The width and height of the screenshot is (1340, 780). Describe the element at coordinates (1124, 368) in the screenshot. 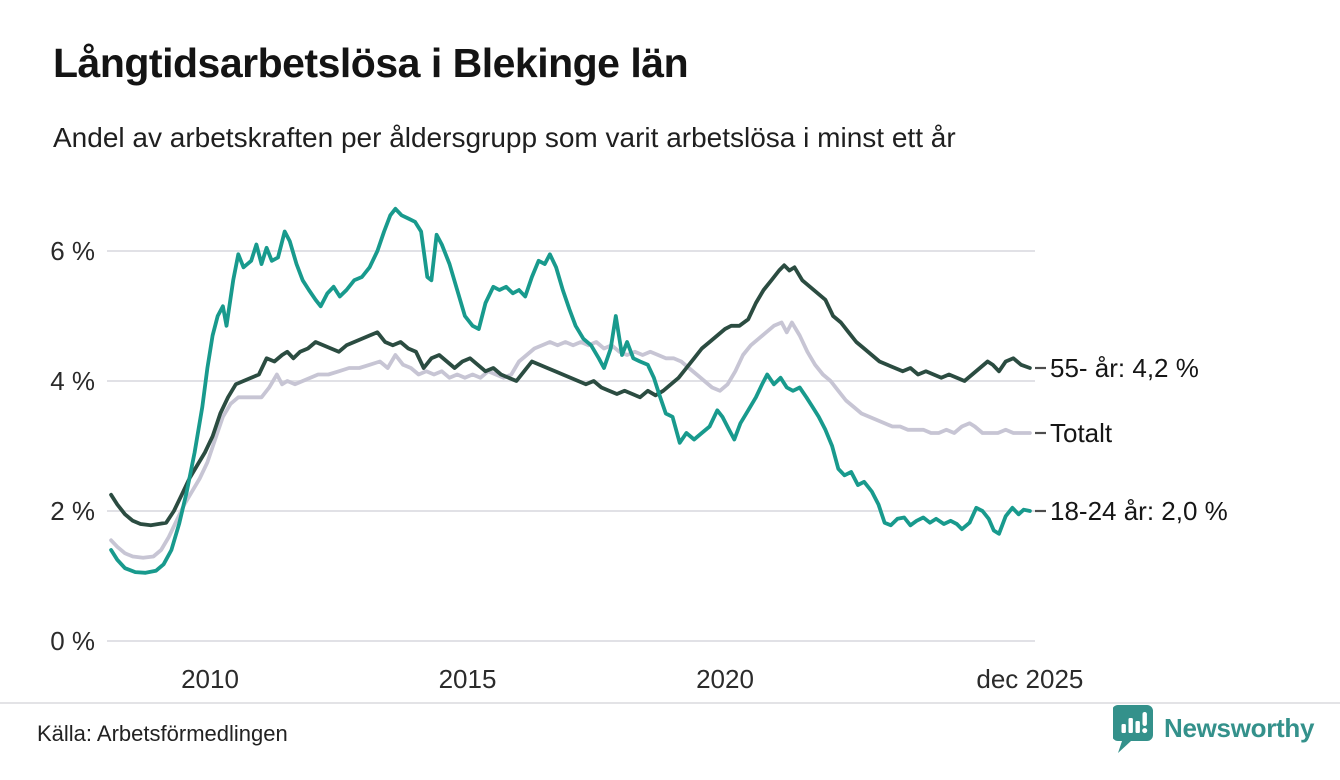

I see `series-end-label-55-ar: 55- år: 4,2 %` at that location.